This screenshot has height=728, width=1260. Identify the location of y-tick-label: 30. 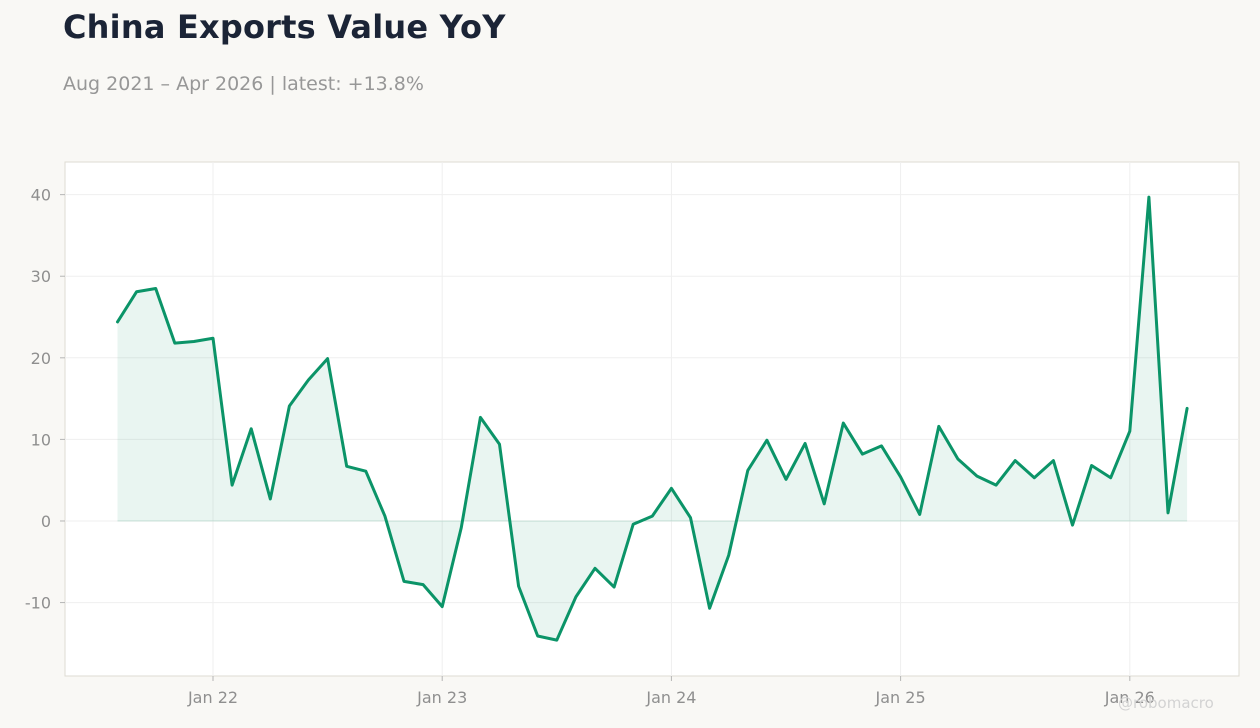
(41, 276).